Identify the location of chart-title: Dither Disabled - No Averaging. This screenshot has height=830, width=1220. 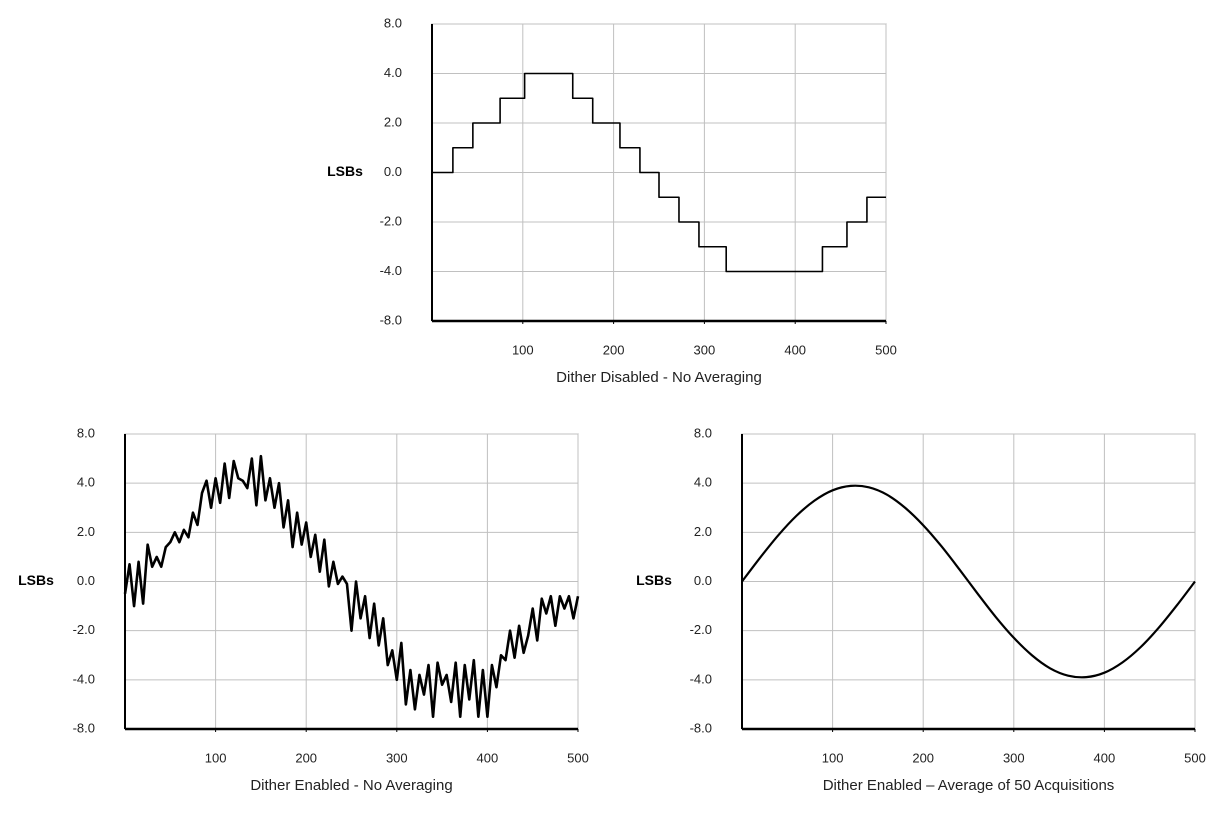
(659, 377).